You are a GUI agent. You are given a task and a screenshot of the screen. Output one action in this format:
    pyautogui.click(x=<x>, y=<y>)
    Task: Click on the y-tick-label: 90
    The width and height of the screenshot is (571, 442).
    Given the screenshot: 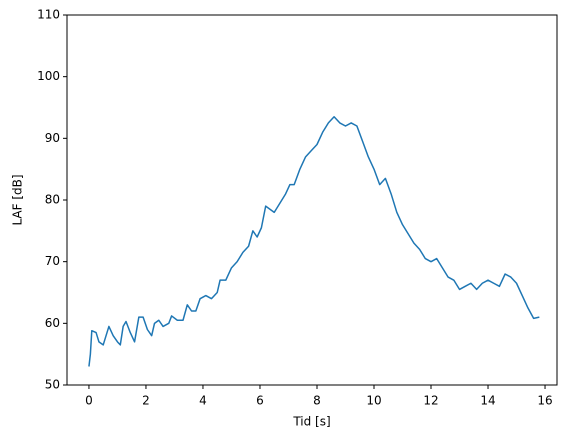 What is the action you would take?
    pyautogui.click(x=52, y=138)
    